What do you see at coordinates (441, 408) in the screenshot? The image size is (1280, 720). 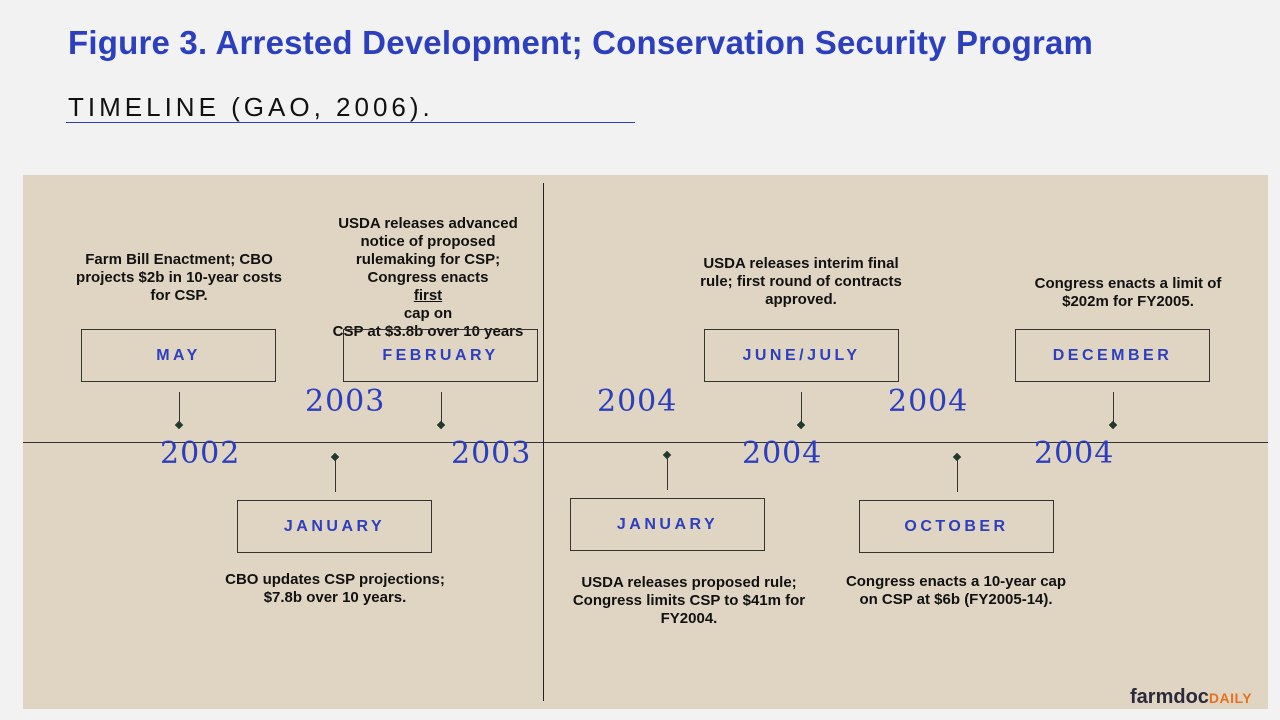 I see `connector-feb-2003` at bounding box center [441, 408].